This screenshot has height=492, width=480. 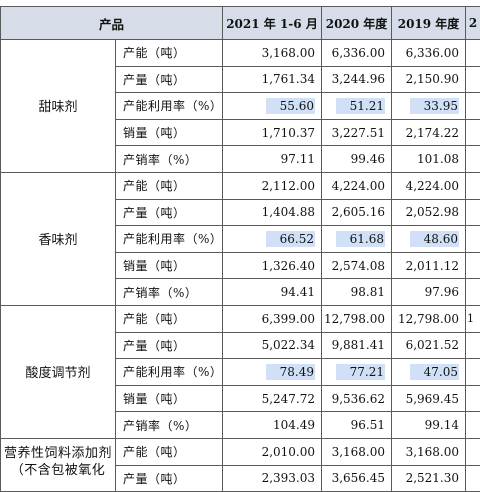 I want to click on value-cell-v2: 9,536.62, so click(x=357, y=398).